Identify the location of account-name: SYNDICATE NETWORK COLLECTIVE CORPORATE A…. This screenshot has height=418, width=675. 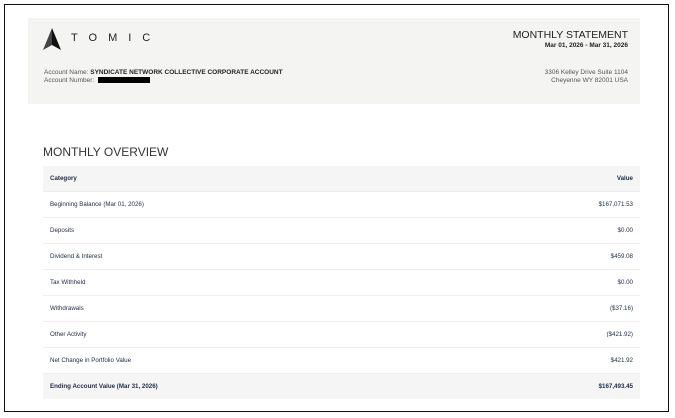
(186, 72).